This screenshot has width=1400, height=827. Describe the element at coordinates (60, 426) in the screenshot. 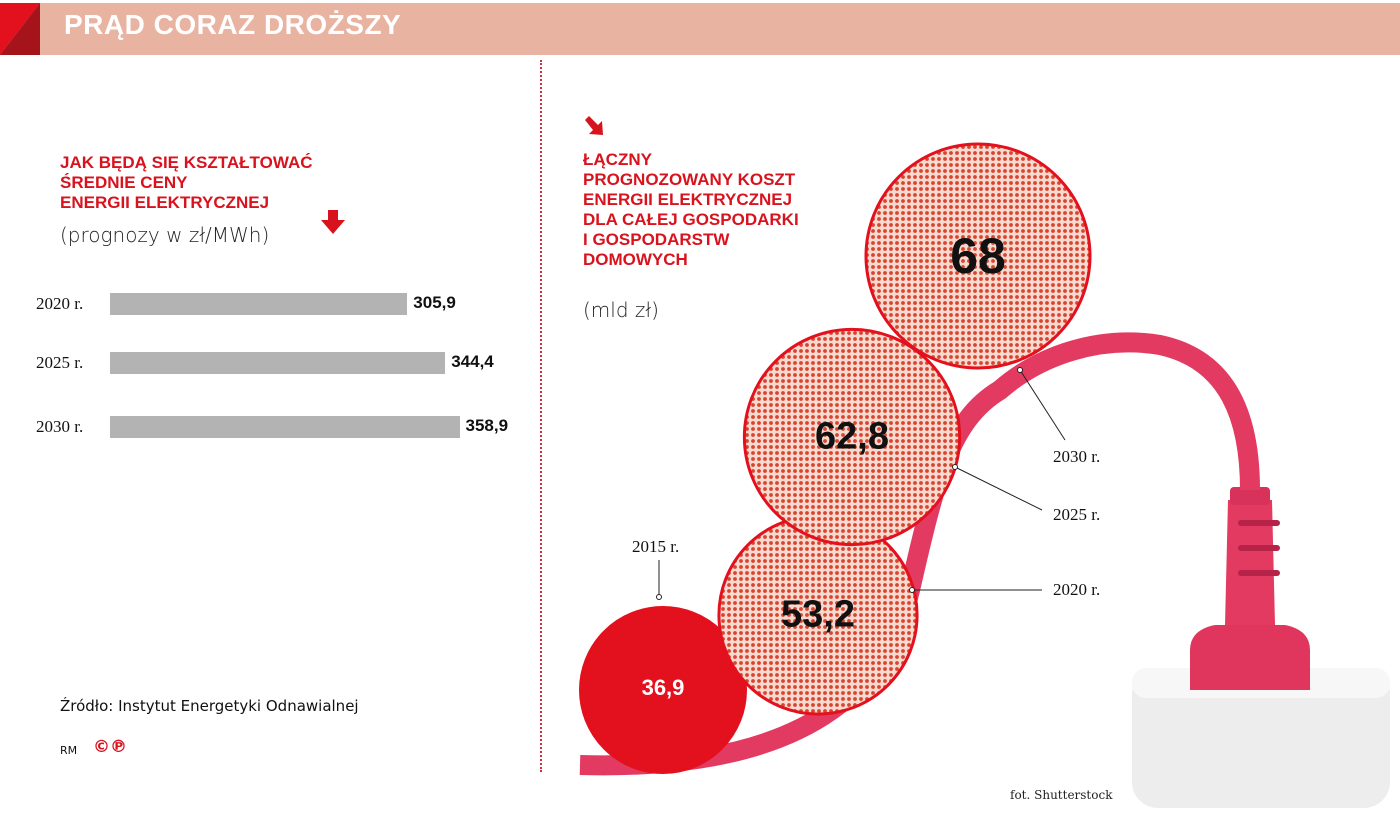

I see `bar-category-label: 2030 r.` at that location.